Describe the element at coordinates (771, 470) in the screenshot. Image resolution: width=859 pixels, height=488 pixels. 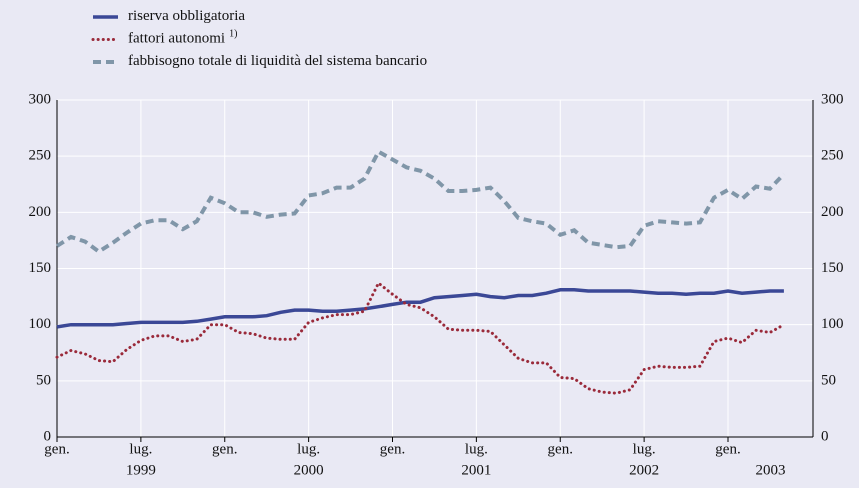
I see `year-label: 2003` at that location.